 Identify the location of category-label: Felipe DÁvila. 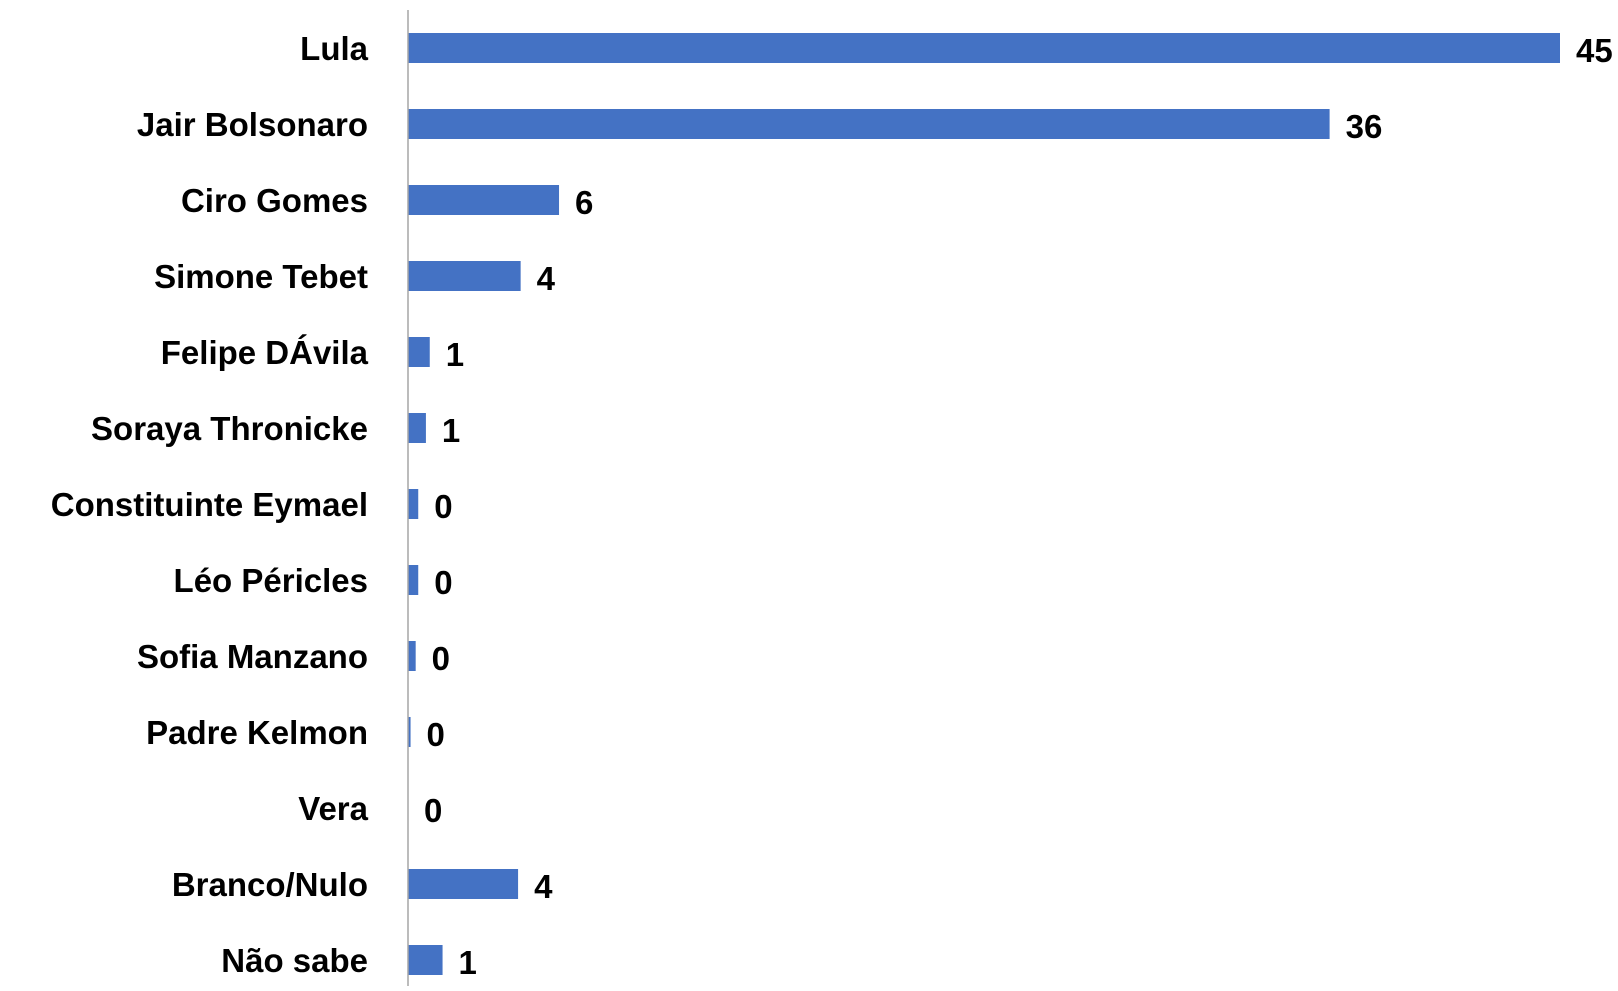
(265, 352).